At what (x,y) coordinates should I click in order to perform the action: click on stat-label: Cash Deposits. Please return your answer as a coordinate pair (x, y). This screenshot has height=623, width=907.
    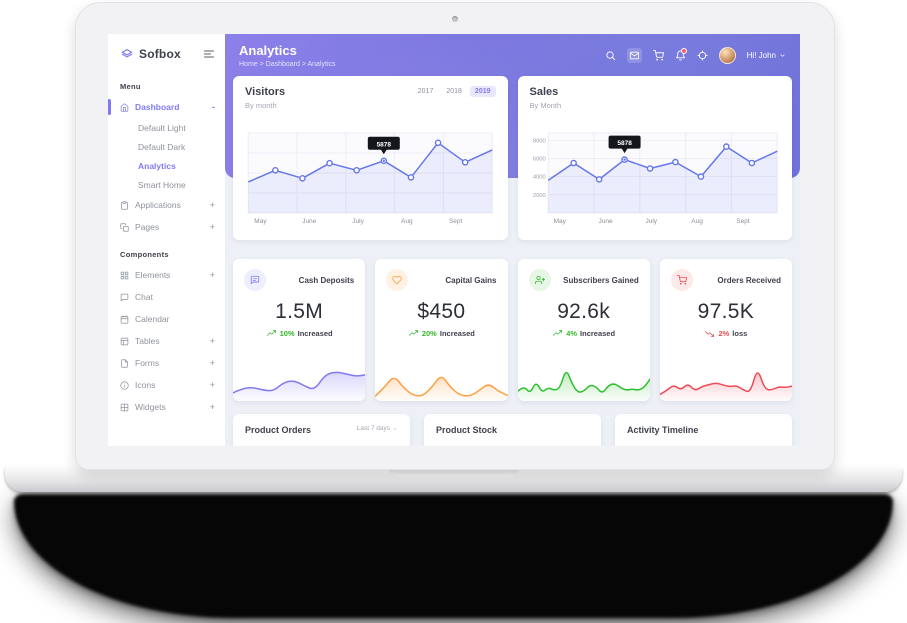
    Looking at the image, I should click on (326, 280).